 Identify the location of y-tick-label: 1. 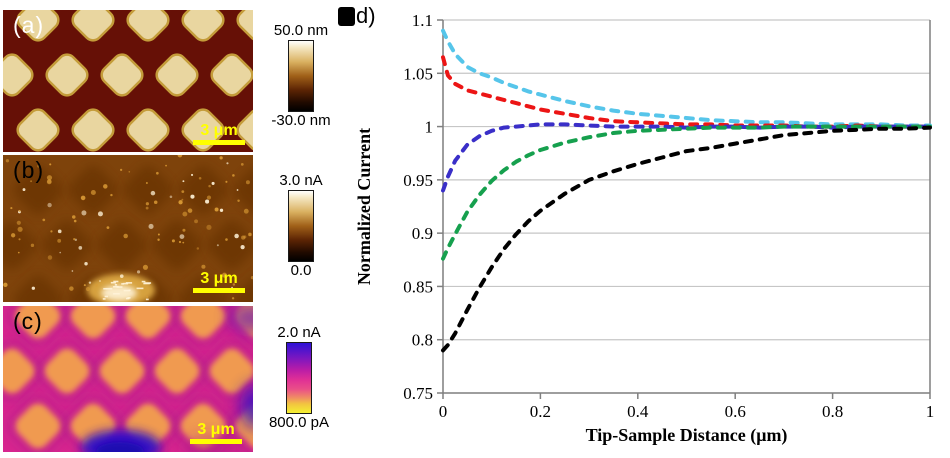
(429, 127).